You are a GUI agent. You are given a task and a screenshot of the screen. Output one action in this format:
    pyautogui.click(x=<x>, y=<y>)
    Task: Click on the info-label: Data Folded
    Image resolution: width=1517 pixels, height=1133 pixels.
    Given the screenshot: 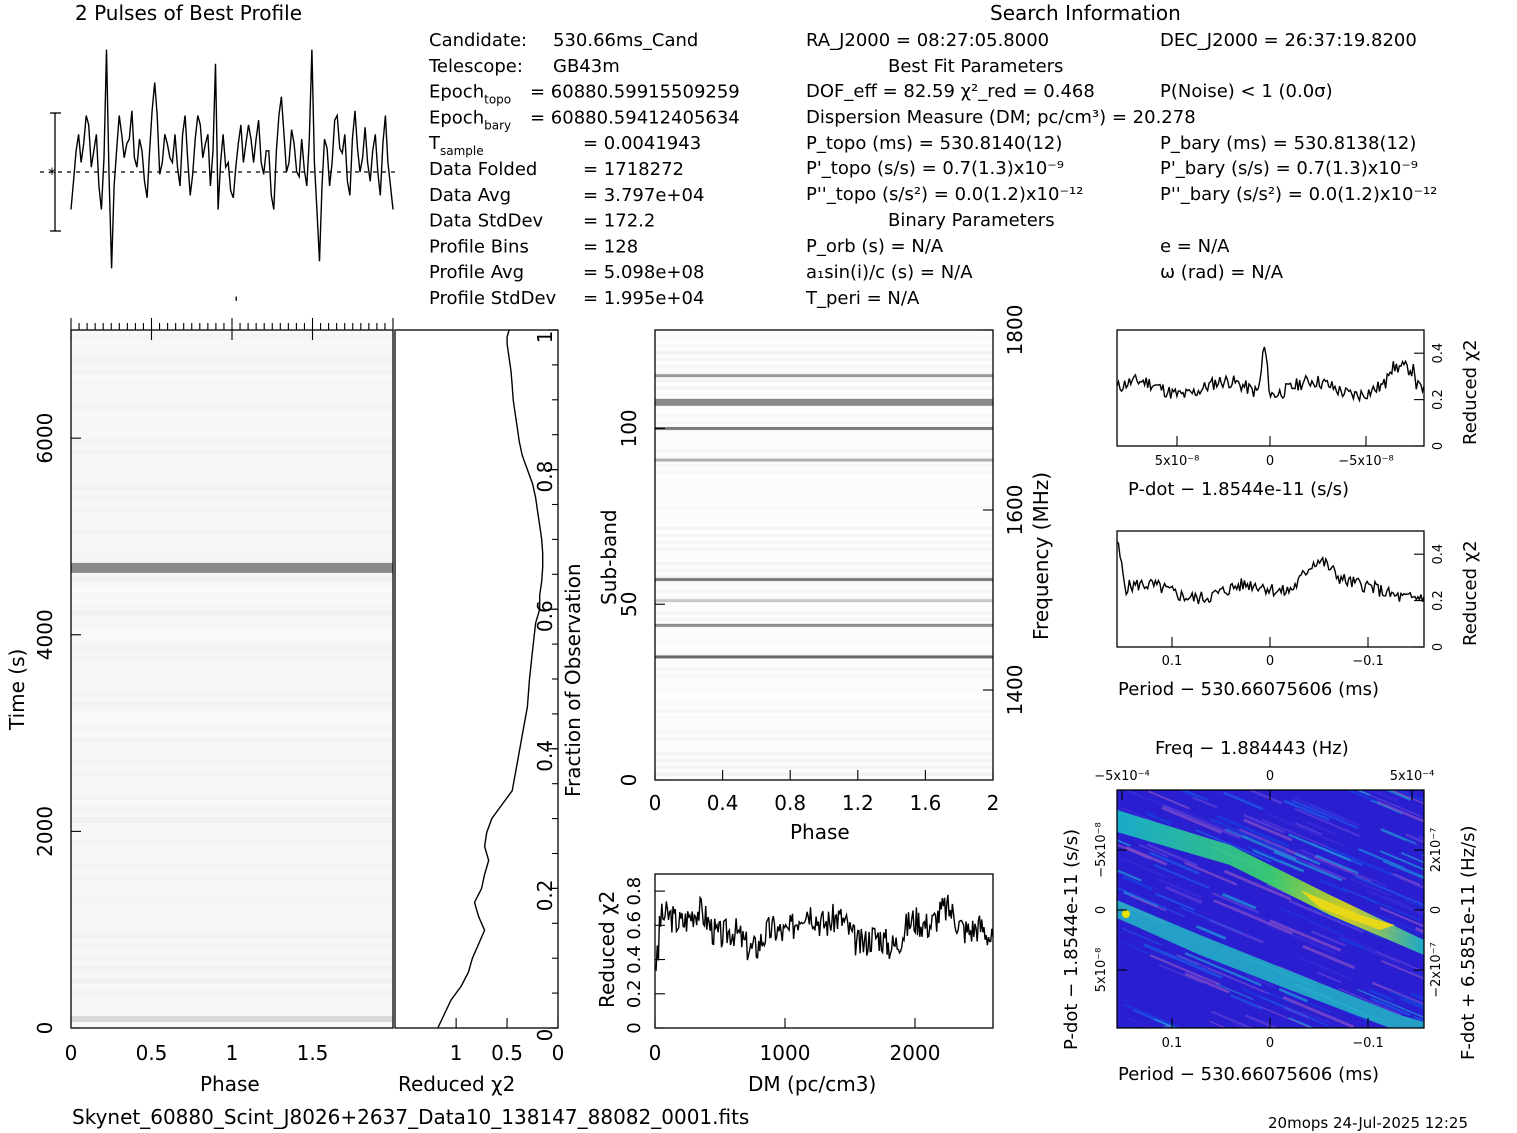 What is the action you would take?
    pyautogui.click(x=483, y=169)
    